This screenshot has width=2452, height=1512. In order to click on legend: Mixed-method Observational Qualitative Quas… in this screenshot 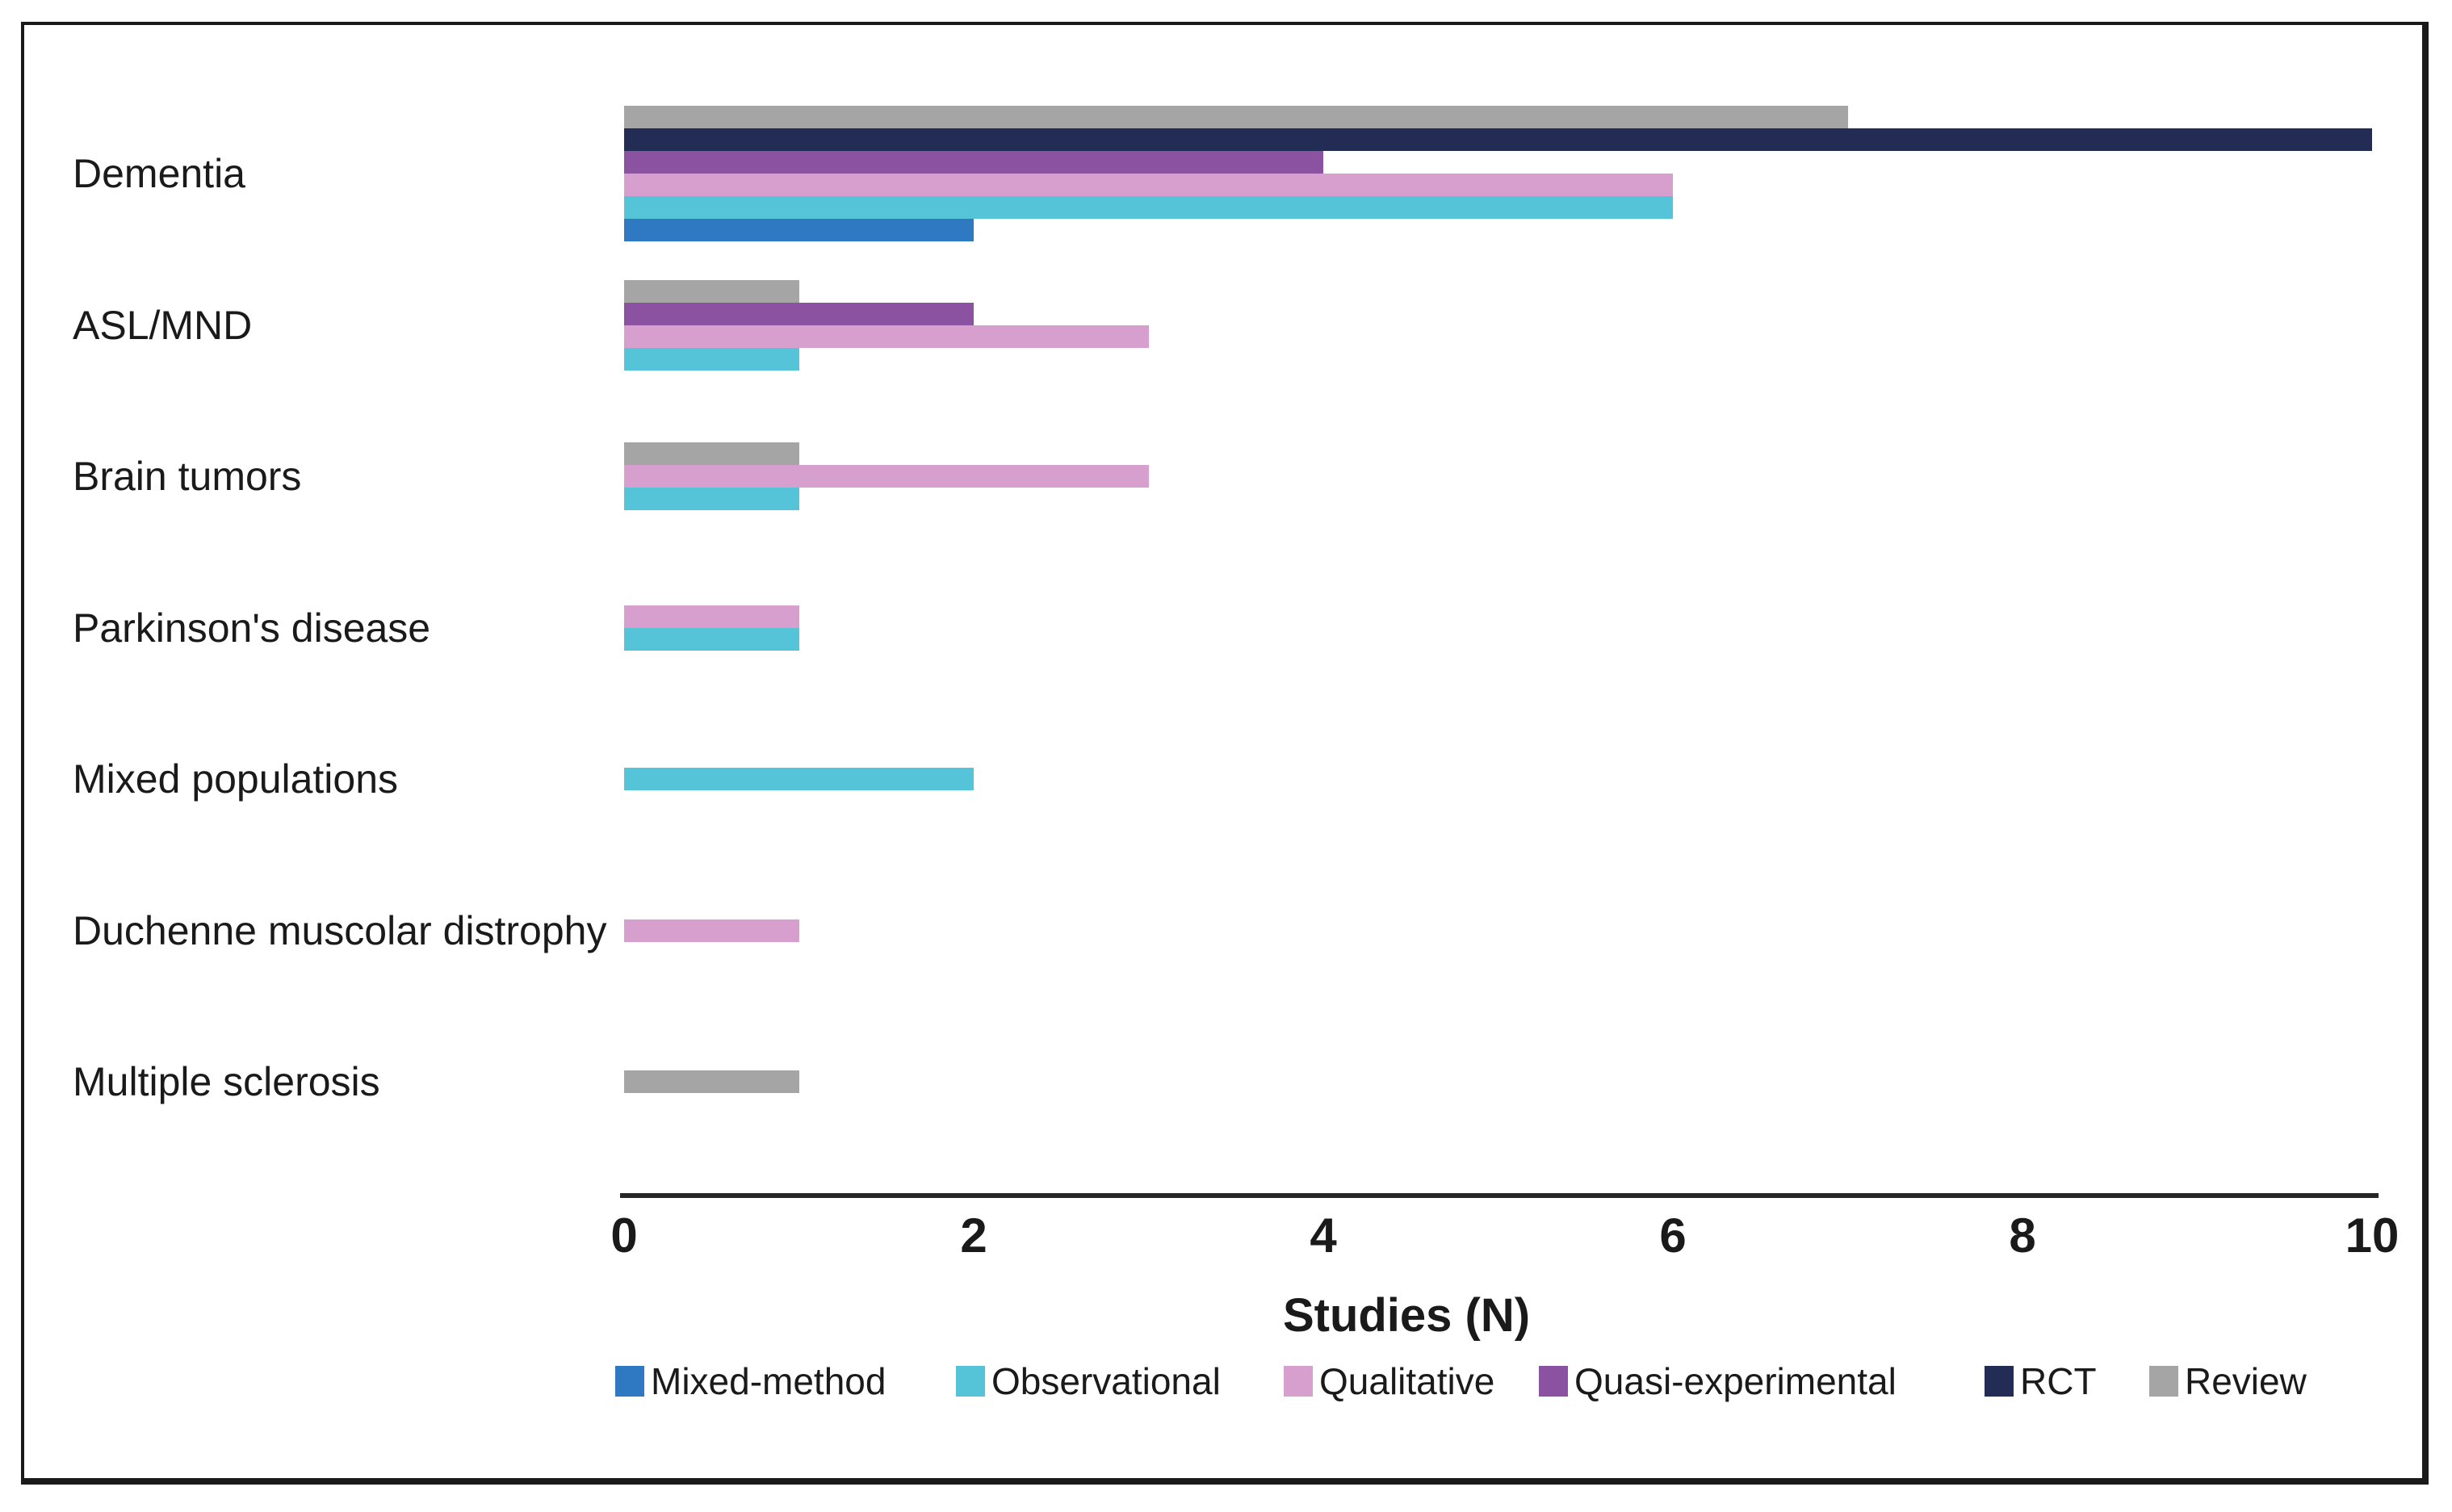, I will do `click(1226, 1380)`.